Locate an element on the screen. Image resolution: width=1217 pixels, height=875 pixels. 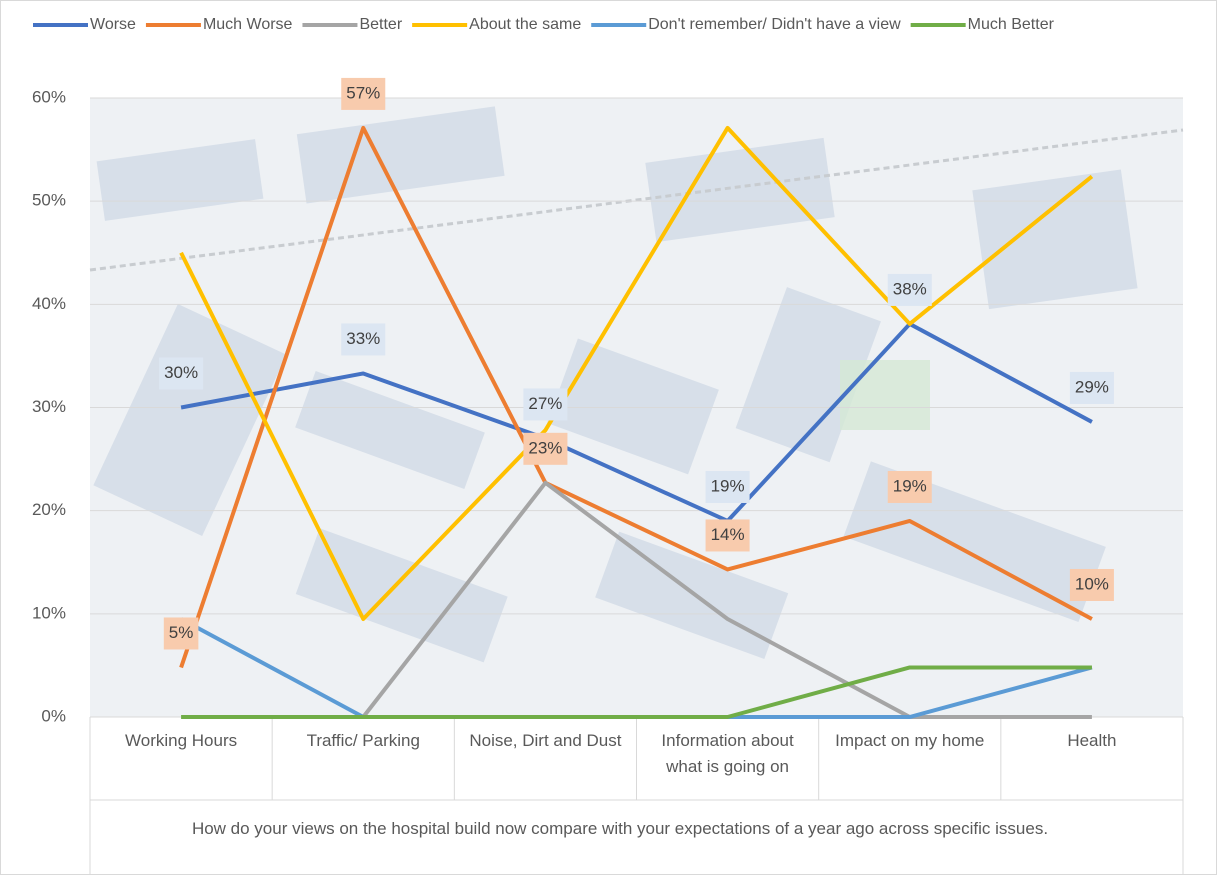
x-tick-label: Impact on my home is located at coordinates (910, 740).